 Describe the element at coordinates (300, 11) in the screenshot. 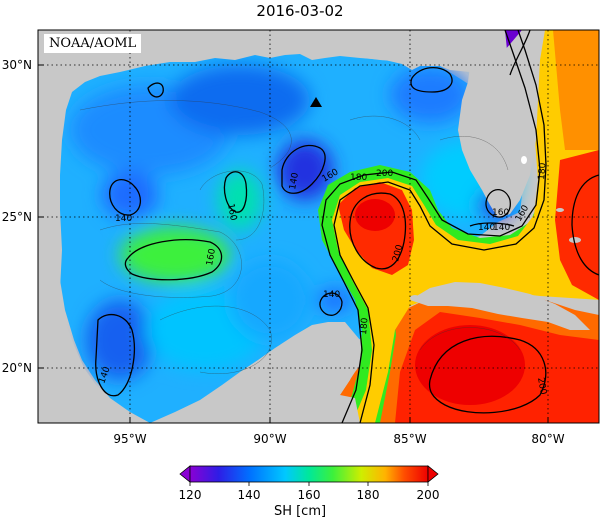

I see `map-title: 2016-03-02` at that location.